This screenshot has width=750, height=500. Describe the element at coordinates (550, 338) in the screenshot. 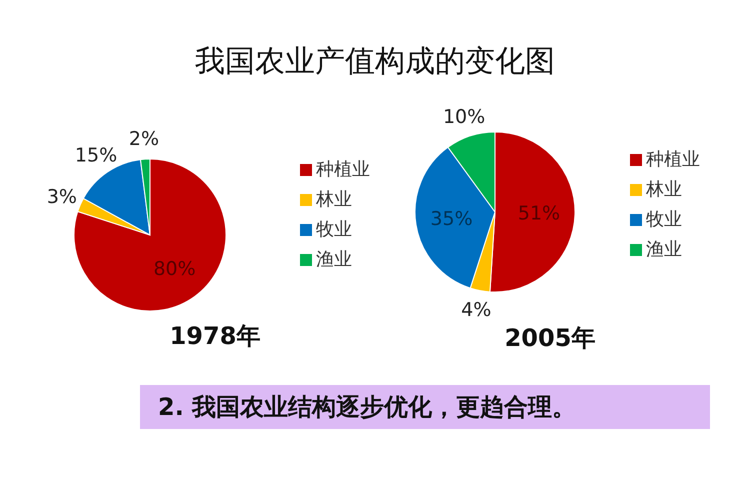

I see `text: 2005年` at that location.